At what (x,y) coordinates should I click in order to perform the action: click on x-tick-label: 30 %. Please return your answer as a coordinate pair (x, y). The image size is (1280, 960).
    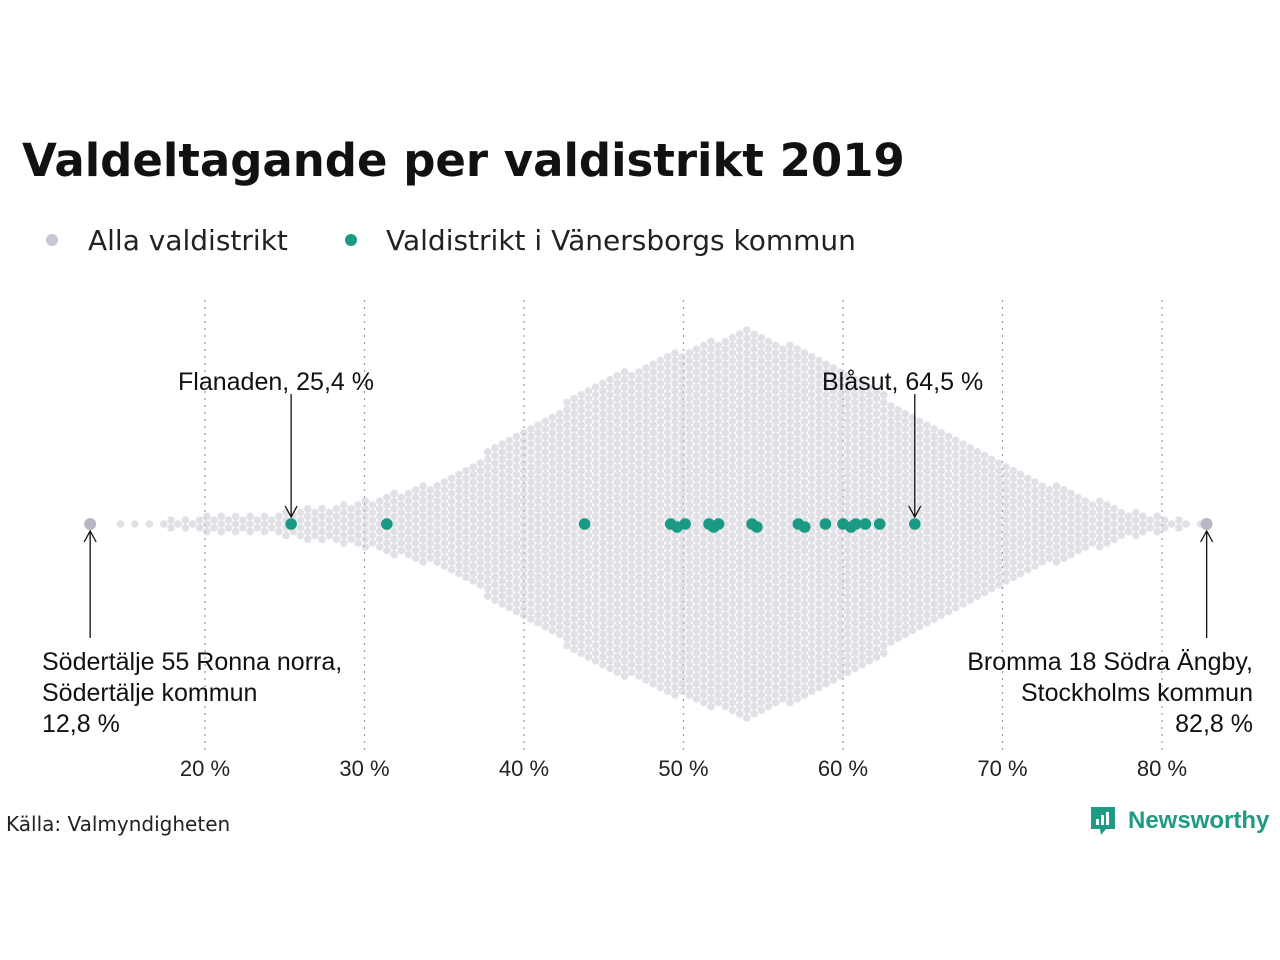
    Looking at the image, I should click on (364, 768).